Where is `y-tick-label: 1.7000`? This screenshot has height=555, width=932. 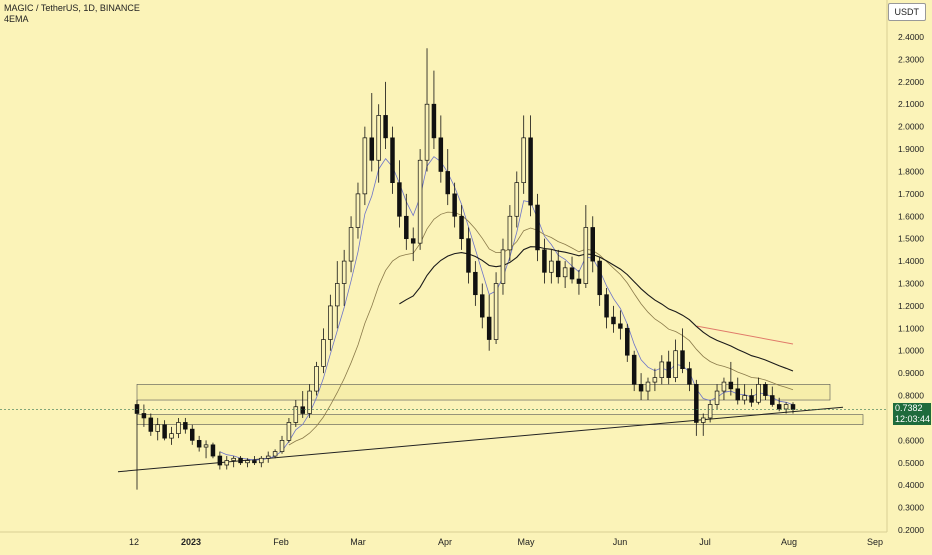
y-tick-label: 1.7000 is located at coordinates (911, 194).